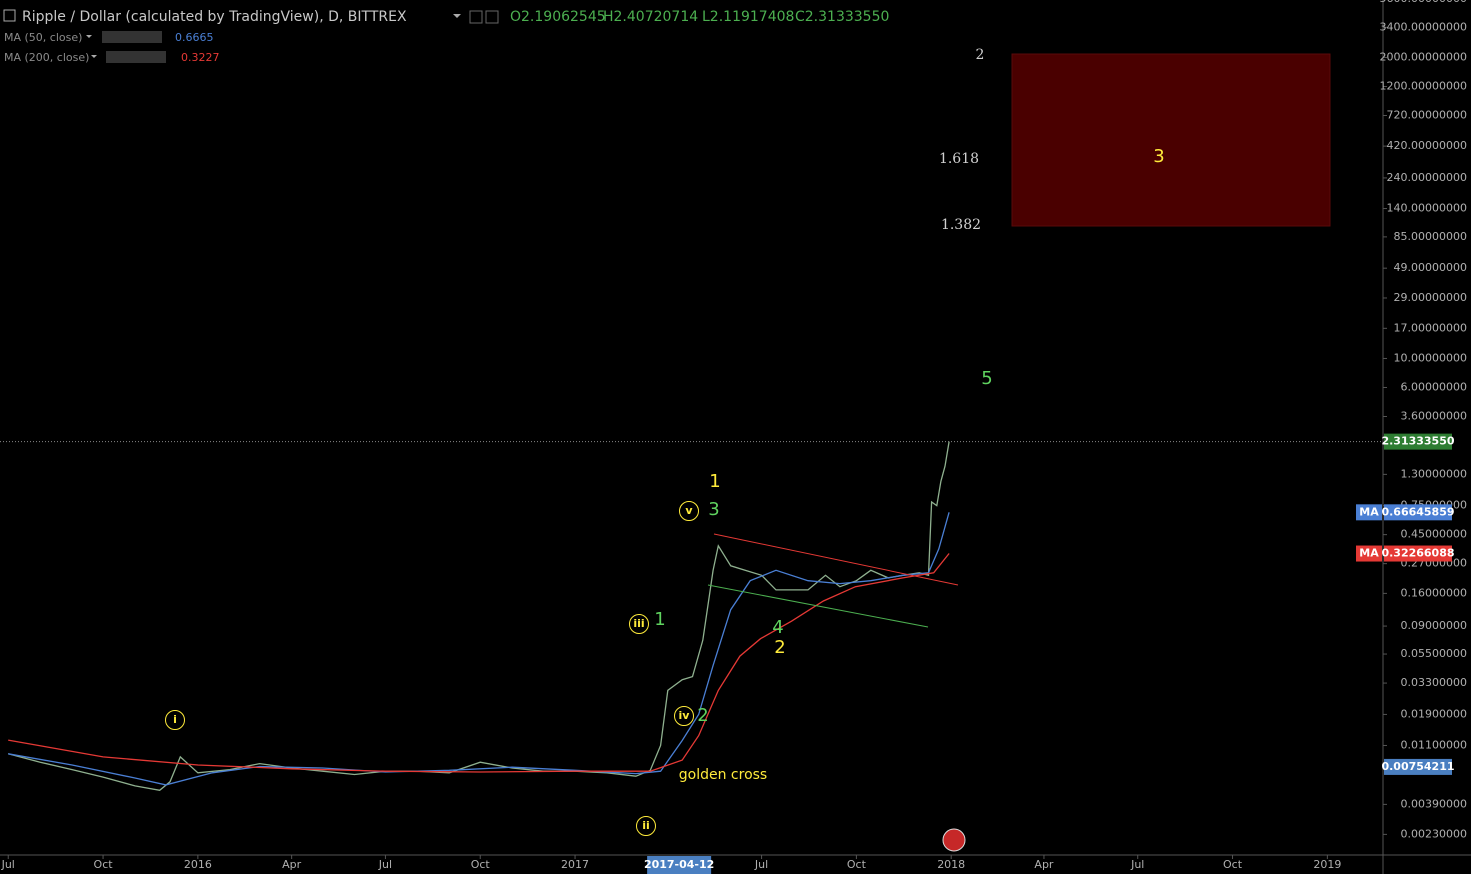 Image resolution: width=1471 pixels, height=874 pixels. What do you see at coordinates (723, 775) in the screenshot?
I see `annotation: golden cross` at bounding box center [723, 775].